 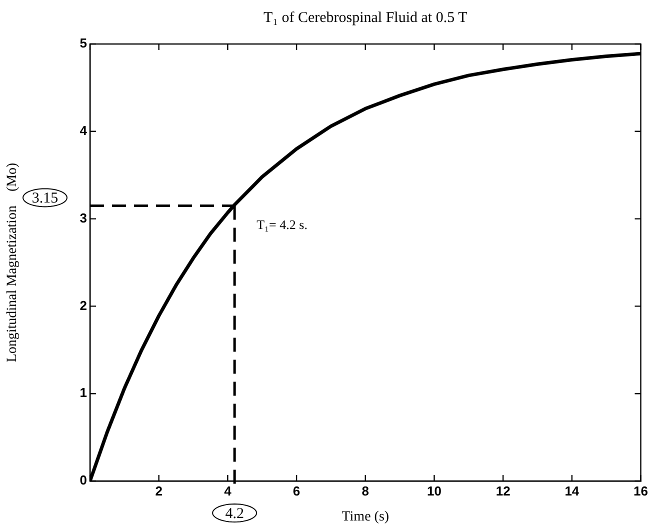 I want to click on y-tick-label: 3, so click(x=83, y=218).